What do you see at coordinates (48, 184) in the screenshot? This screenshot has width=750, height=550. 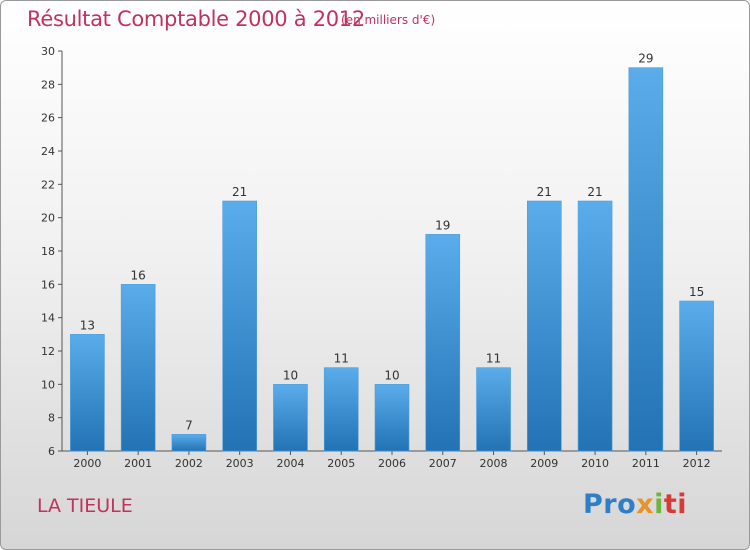 I see `y-tick-label: 22` at bounding box center [48, 184].